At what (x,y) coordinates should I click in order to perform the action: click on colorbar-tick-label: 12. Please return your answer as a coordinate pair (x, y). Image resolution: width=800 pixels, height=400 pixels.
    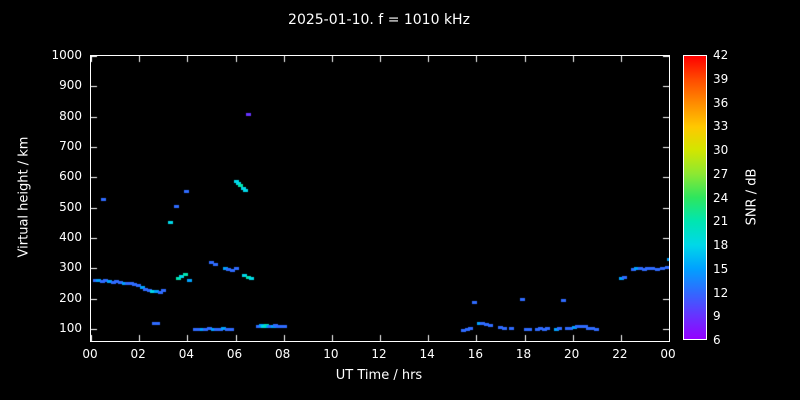
    Looking at the image, I should click on (721, 292).